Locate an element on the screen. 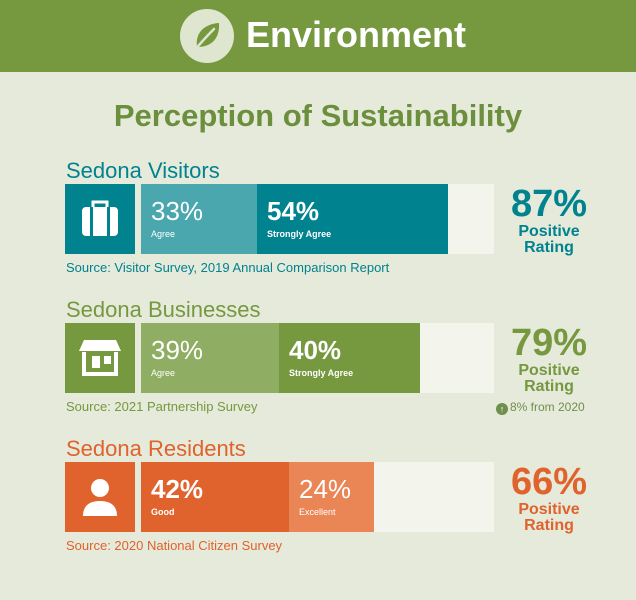 This screenshot has width=636, height=600. header-banner: Environment is located at coordinates (318, 36).